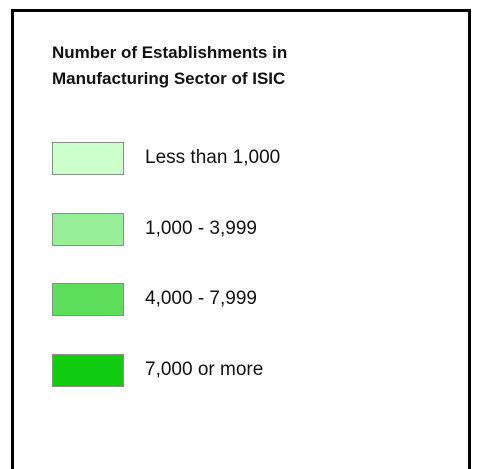  What do you see at coordinates (201, 298) in the screenshot?
I see `legend-label: 4,000 - 7,999` at bounding box center [201, 298].